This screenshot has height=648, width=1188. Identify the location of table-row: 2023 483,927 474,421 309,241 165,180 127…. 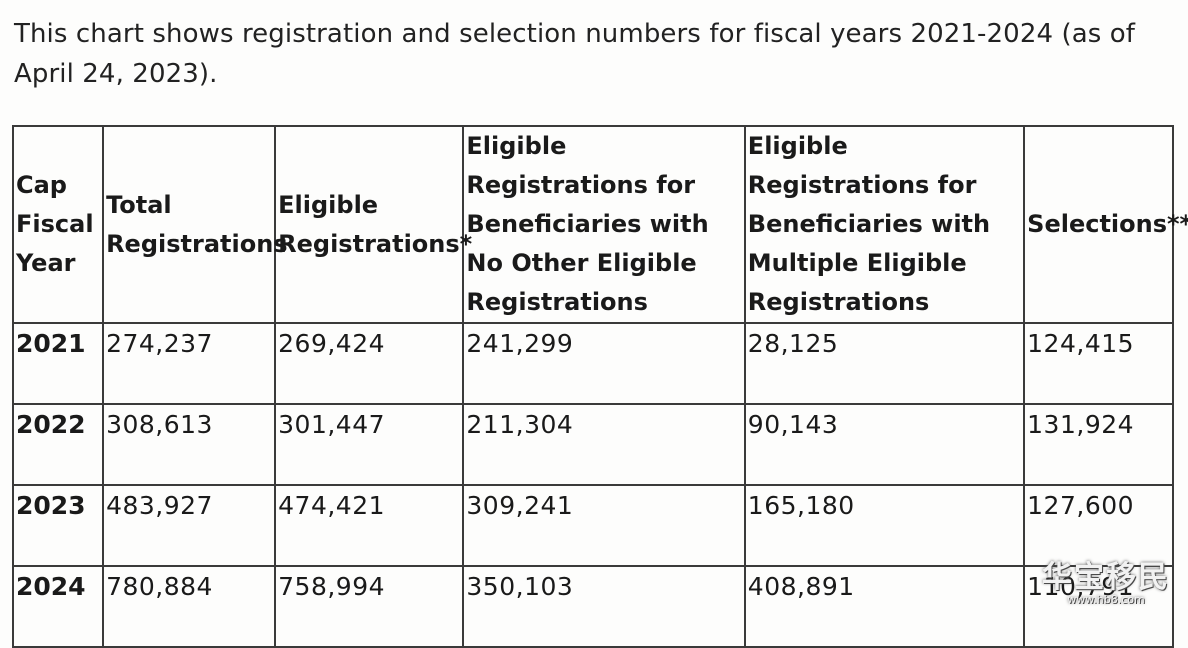
(592, 525).